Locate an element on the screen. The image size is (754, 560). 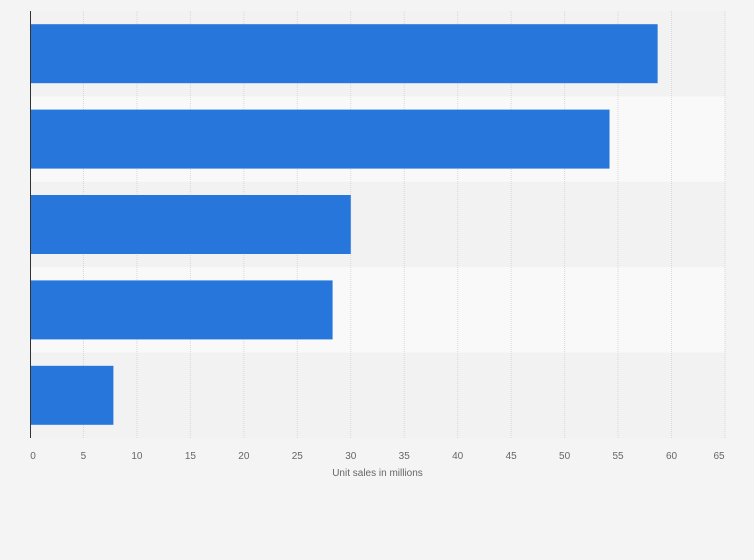
x-tick-label: 60 is located at coordinates (672, 456).